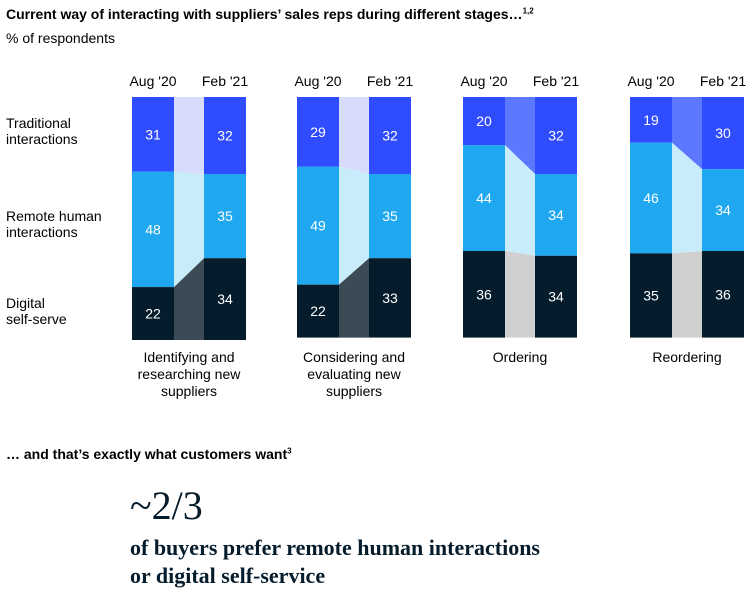 The image size is (750, 598). Describe the element at coordinates (190, 374) in the screenshot. I see `group-label: researching new` at that location.